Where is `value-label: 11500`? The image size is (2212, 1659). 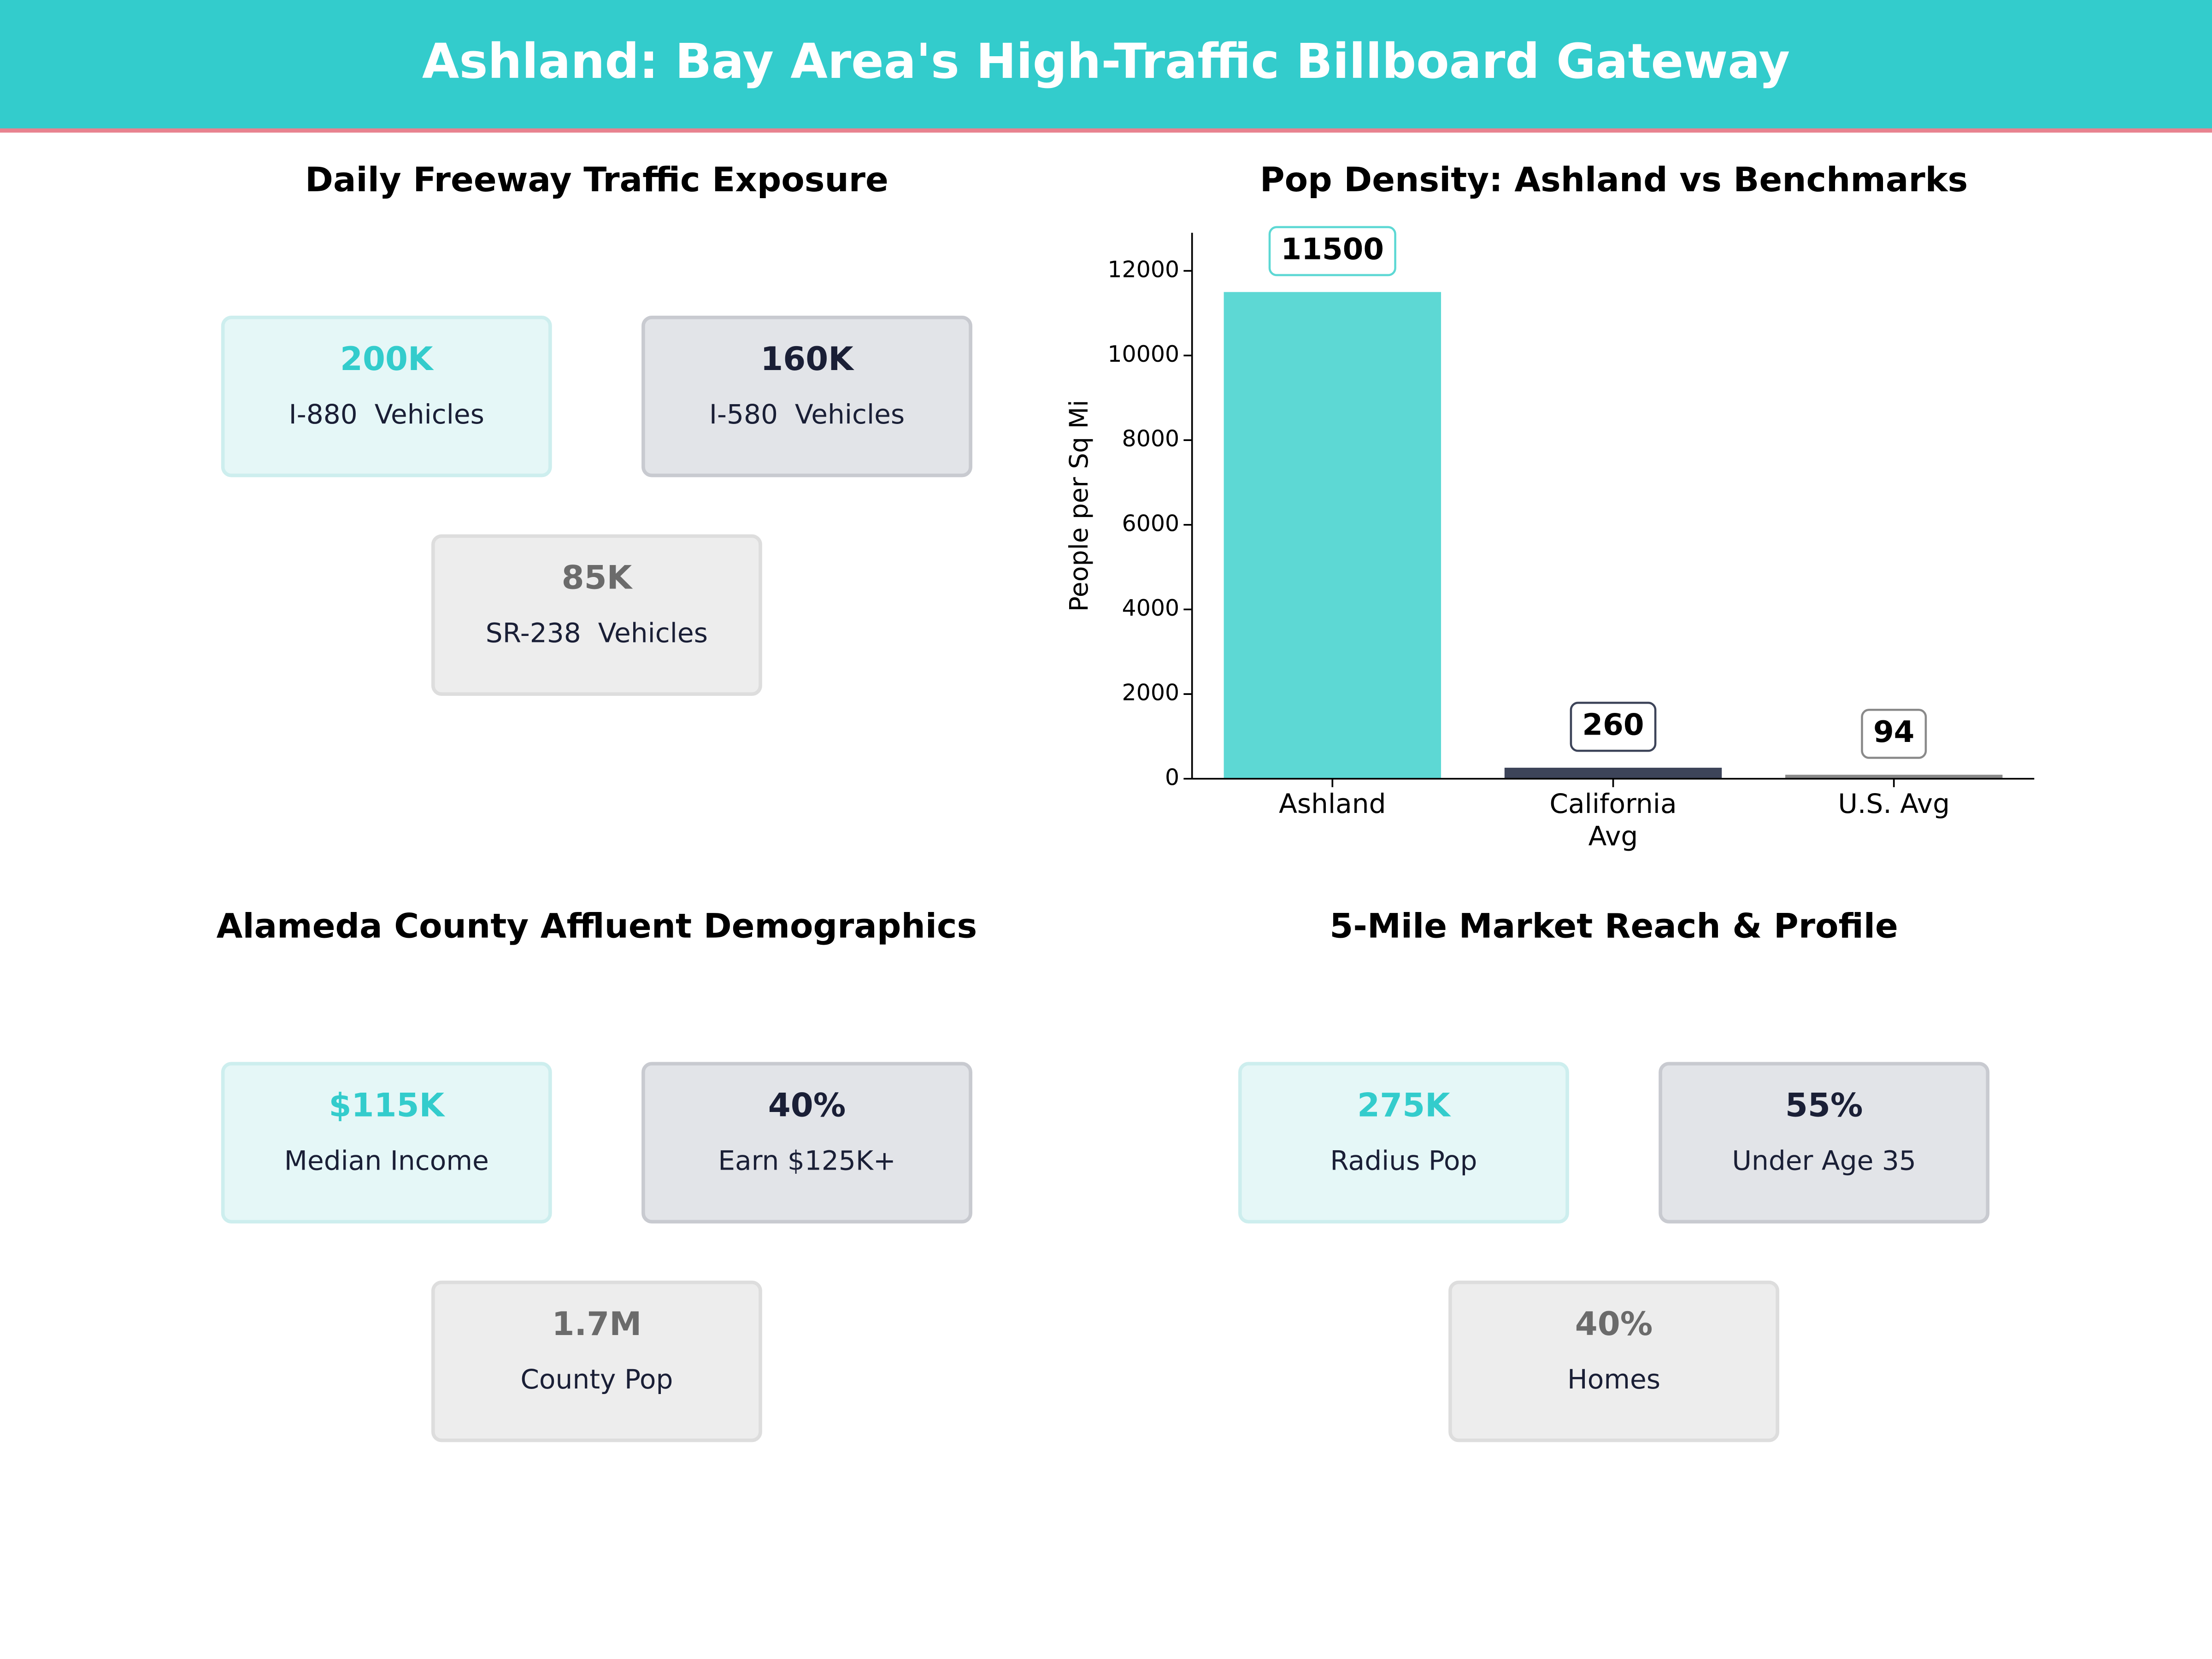 value-label: 11500 is located at coordinates (1332, 249).